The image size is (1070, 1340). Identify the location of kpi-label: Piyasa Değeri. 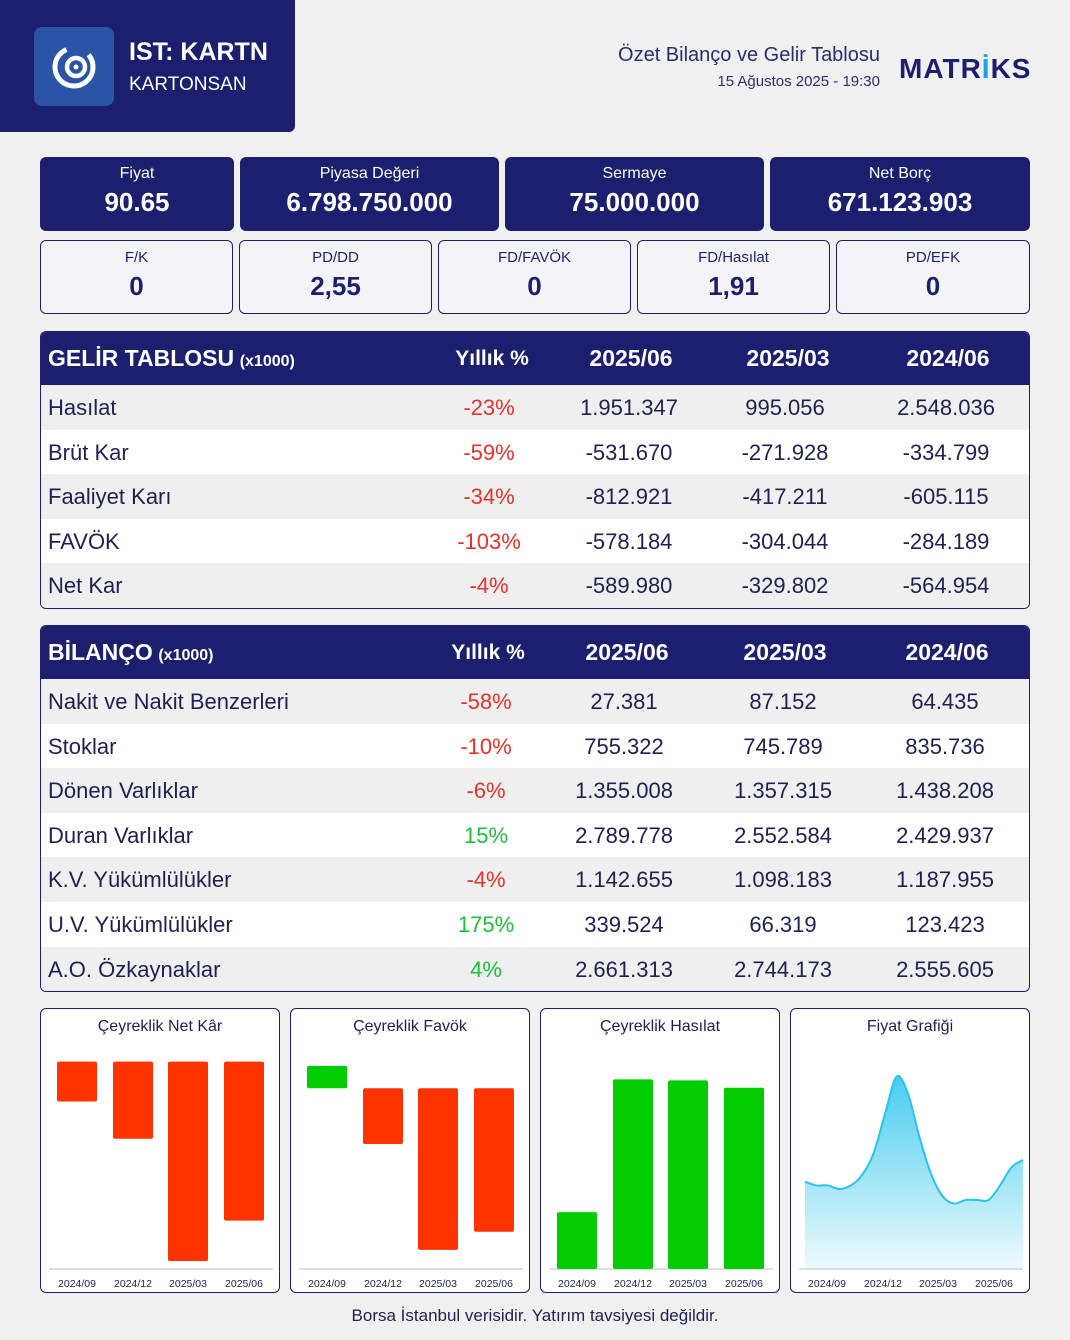
(369, 173).